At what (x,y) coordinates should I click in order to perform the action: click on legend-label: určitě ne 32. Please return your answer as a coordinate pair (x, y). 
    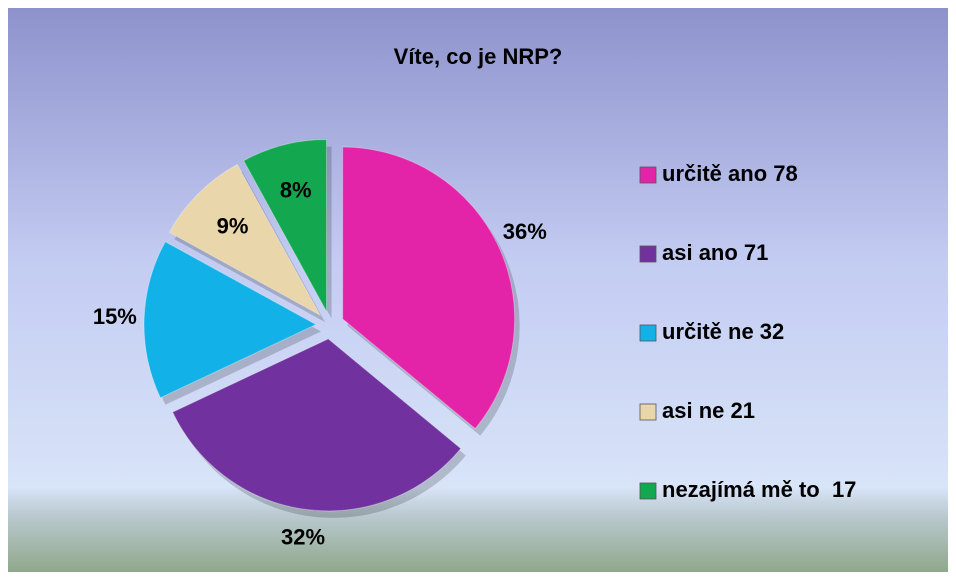
    Looking at the image, I should click on (723, 331).